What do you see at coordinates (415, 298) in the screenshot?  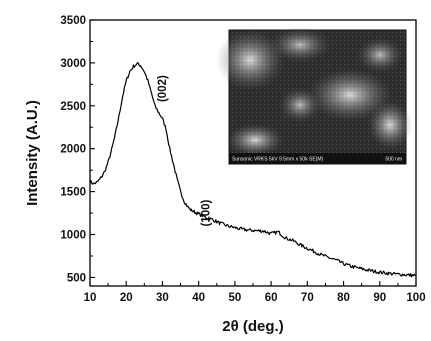 I see `x-tick-label: 100` at bounding box center [415, 298].